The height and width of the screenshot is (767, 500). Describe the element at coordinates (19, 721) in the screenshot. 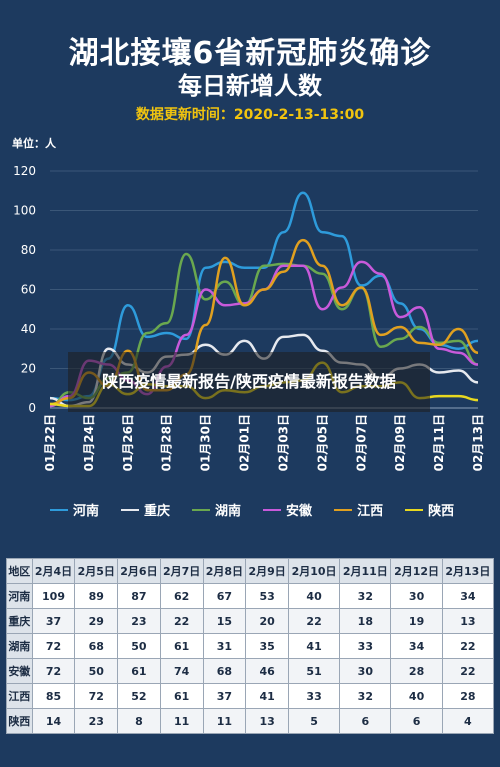

I see `table-region-cell: 陕西` at that location.